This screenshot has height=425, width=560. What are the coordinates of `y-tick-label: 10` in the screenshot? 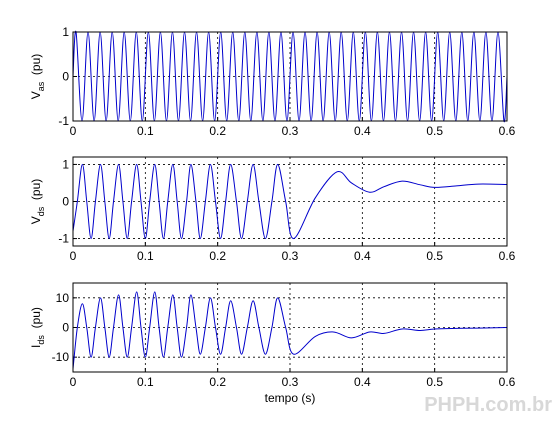 It's located at (63, 298).